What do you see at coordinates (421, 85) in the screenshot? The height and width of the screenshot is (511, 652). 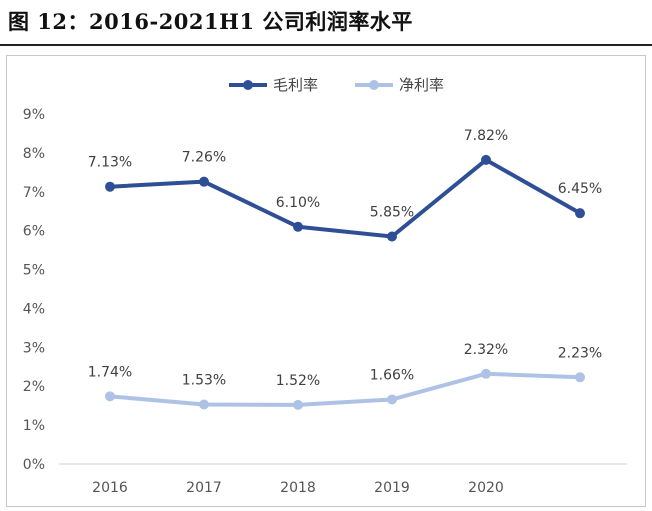 I see `legend-label: 净利率` at bounding box center [421, 85].